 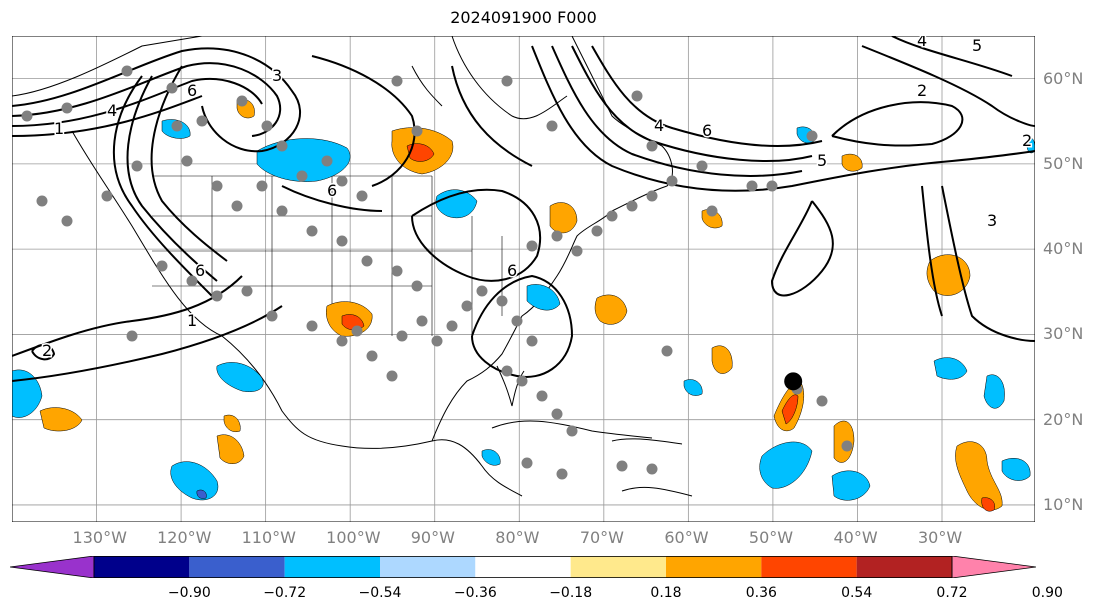 I want to click on longitude-label: 50°W, so click(x=771, y=537).